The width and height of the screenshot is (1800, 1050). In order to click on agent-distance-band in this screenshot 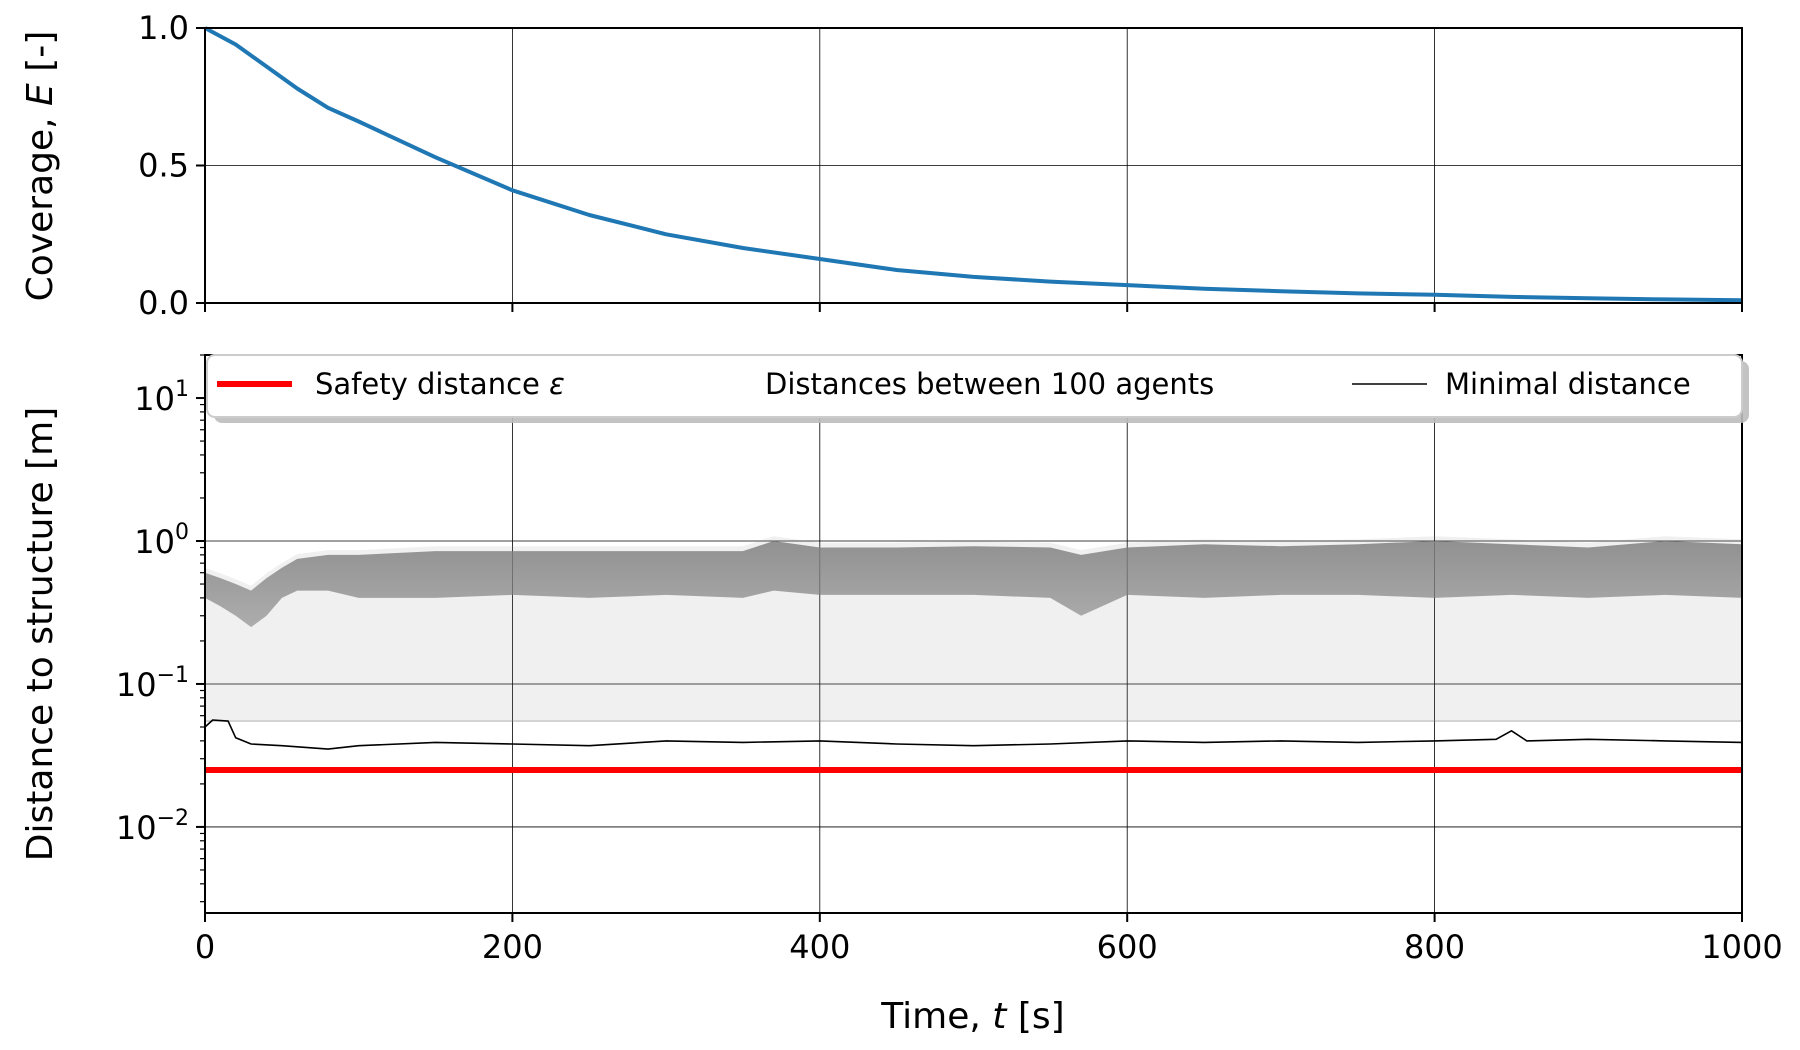, I will do `click(973, 584)`.